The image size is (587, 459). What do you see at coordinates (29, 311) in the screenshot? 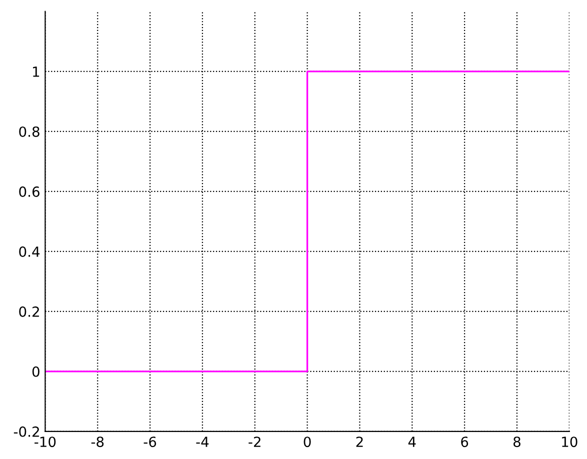
I see `y-tick-label: 0.2` at bounding box center [29, 311].